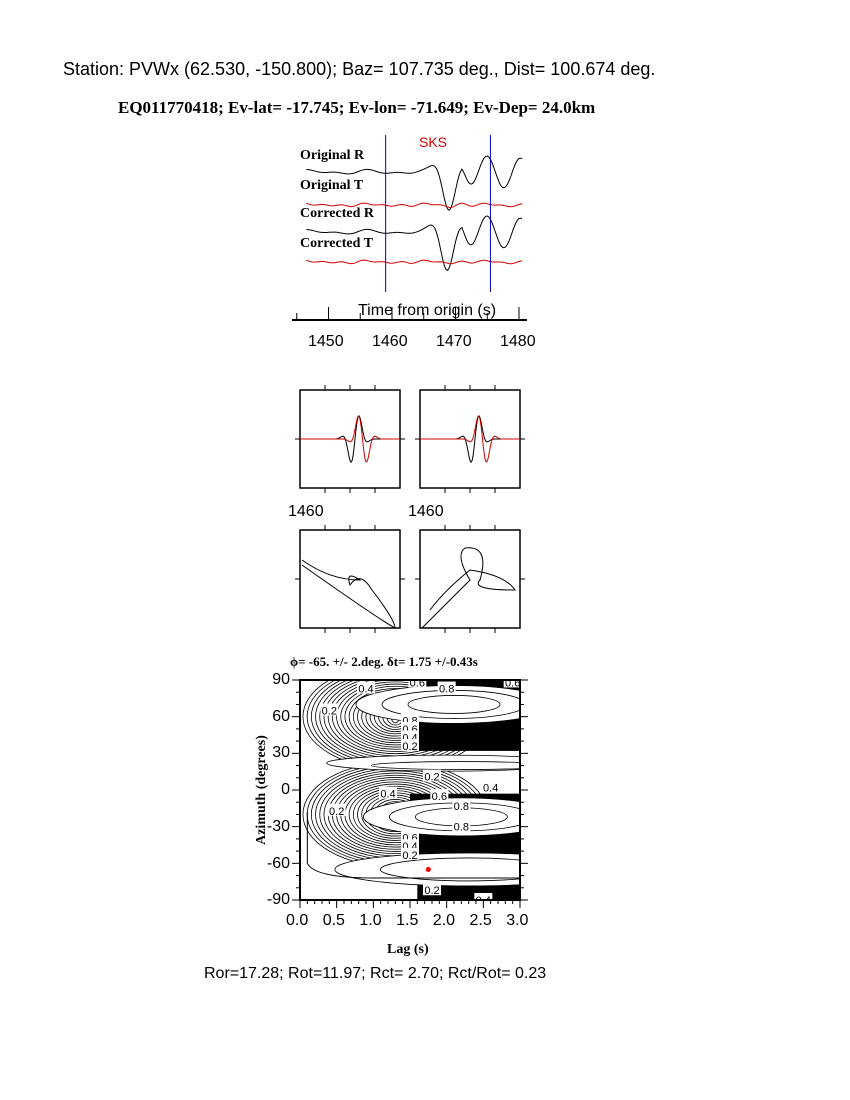  What do you see at coordinates (326, 341) in the screenshot?
I see `time-tick-label: 1450` at bounding box center [326, 341].